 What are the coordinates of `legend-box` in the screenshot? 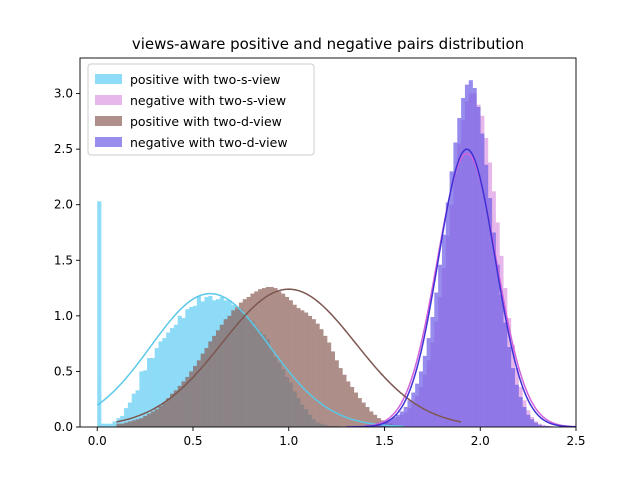 It's located at (201, 109).